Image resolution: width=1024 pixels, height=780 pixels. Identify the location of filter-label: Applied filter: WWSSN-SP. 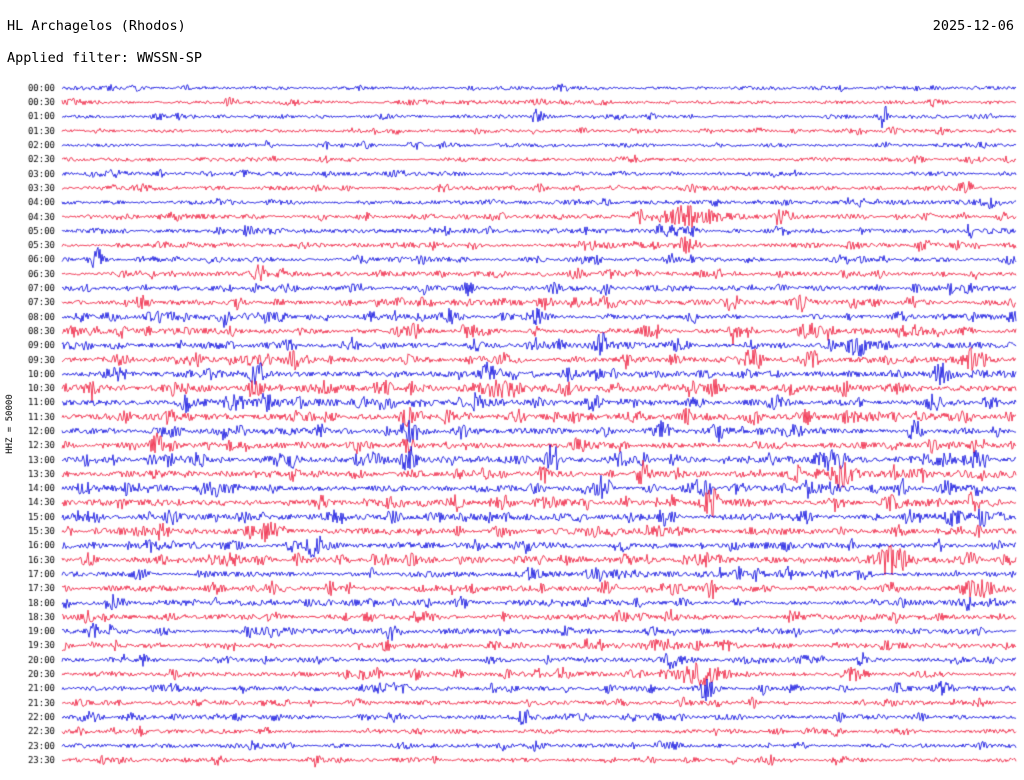
(105, 58).